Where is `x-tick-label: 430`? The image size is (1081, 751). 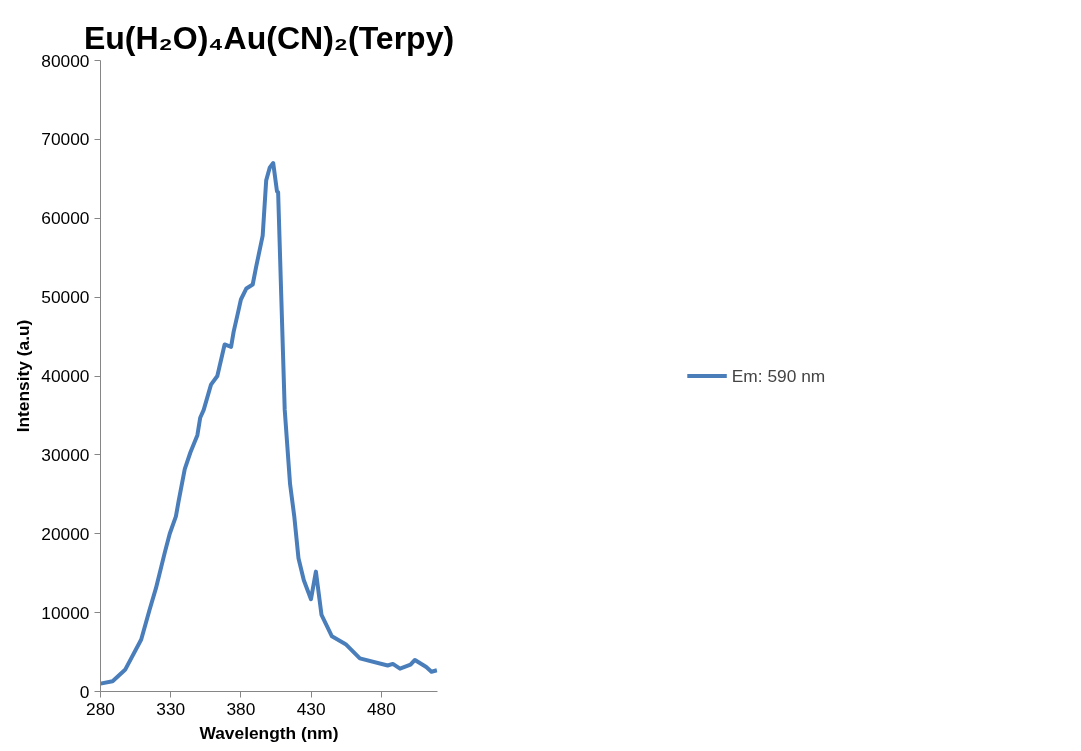 x-tick-label: 430 is located at coordinates (311, 708).